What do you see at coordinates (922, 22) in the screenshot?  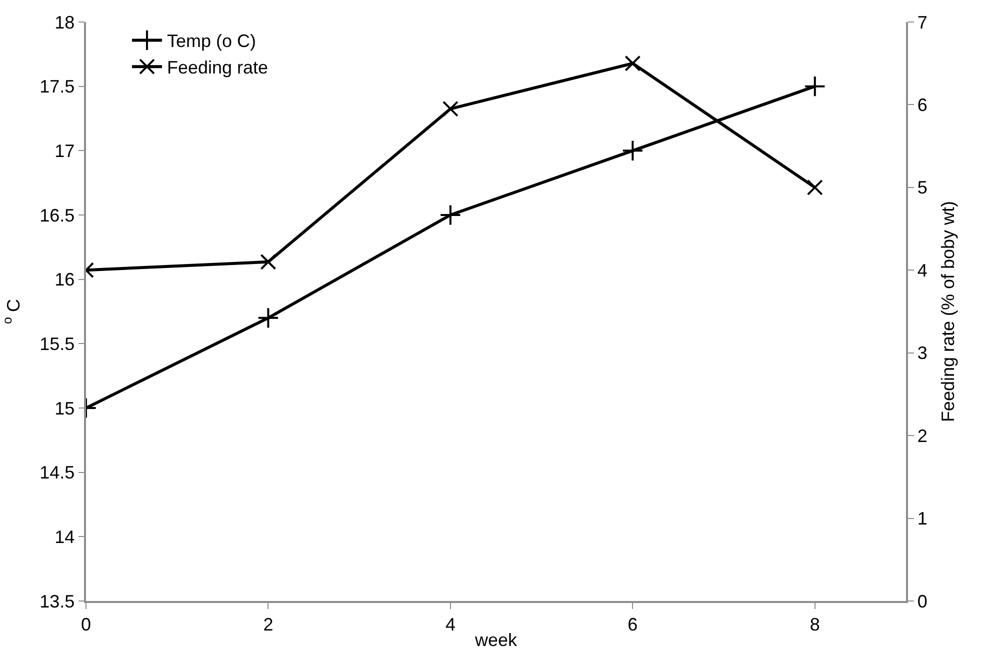 I see `y2-tick-label: 7` at bounding box center [922, 22].